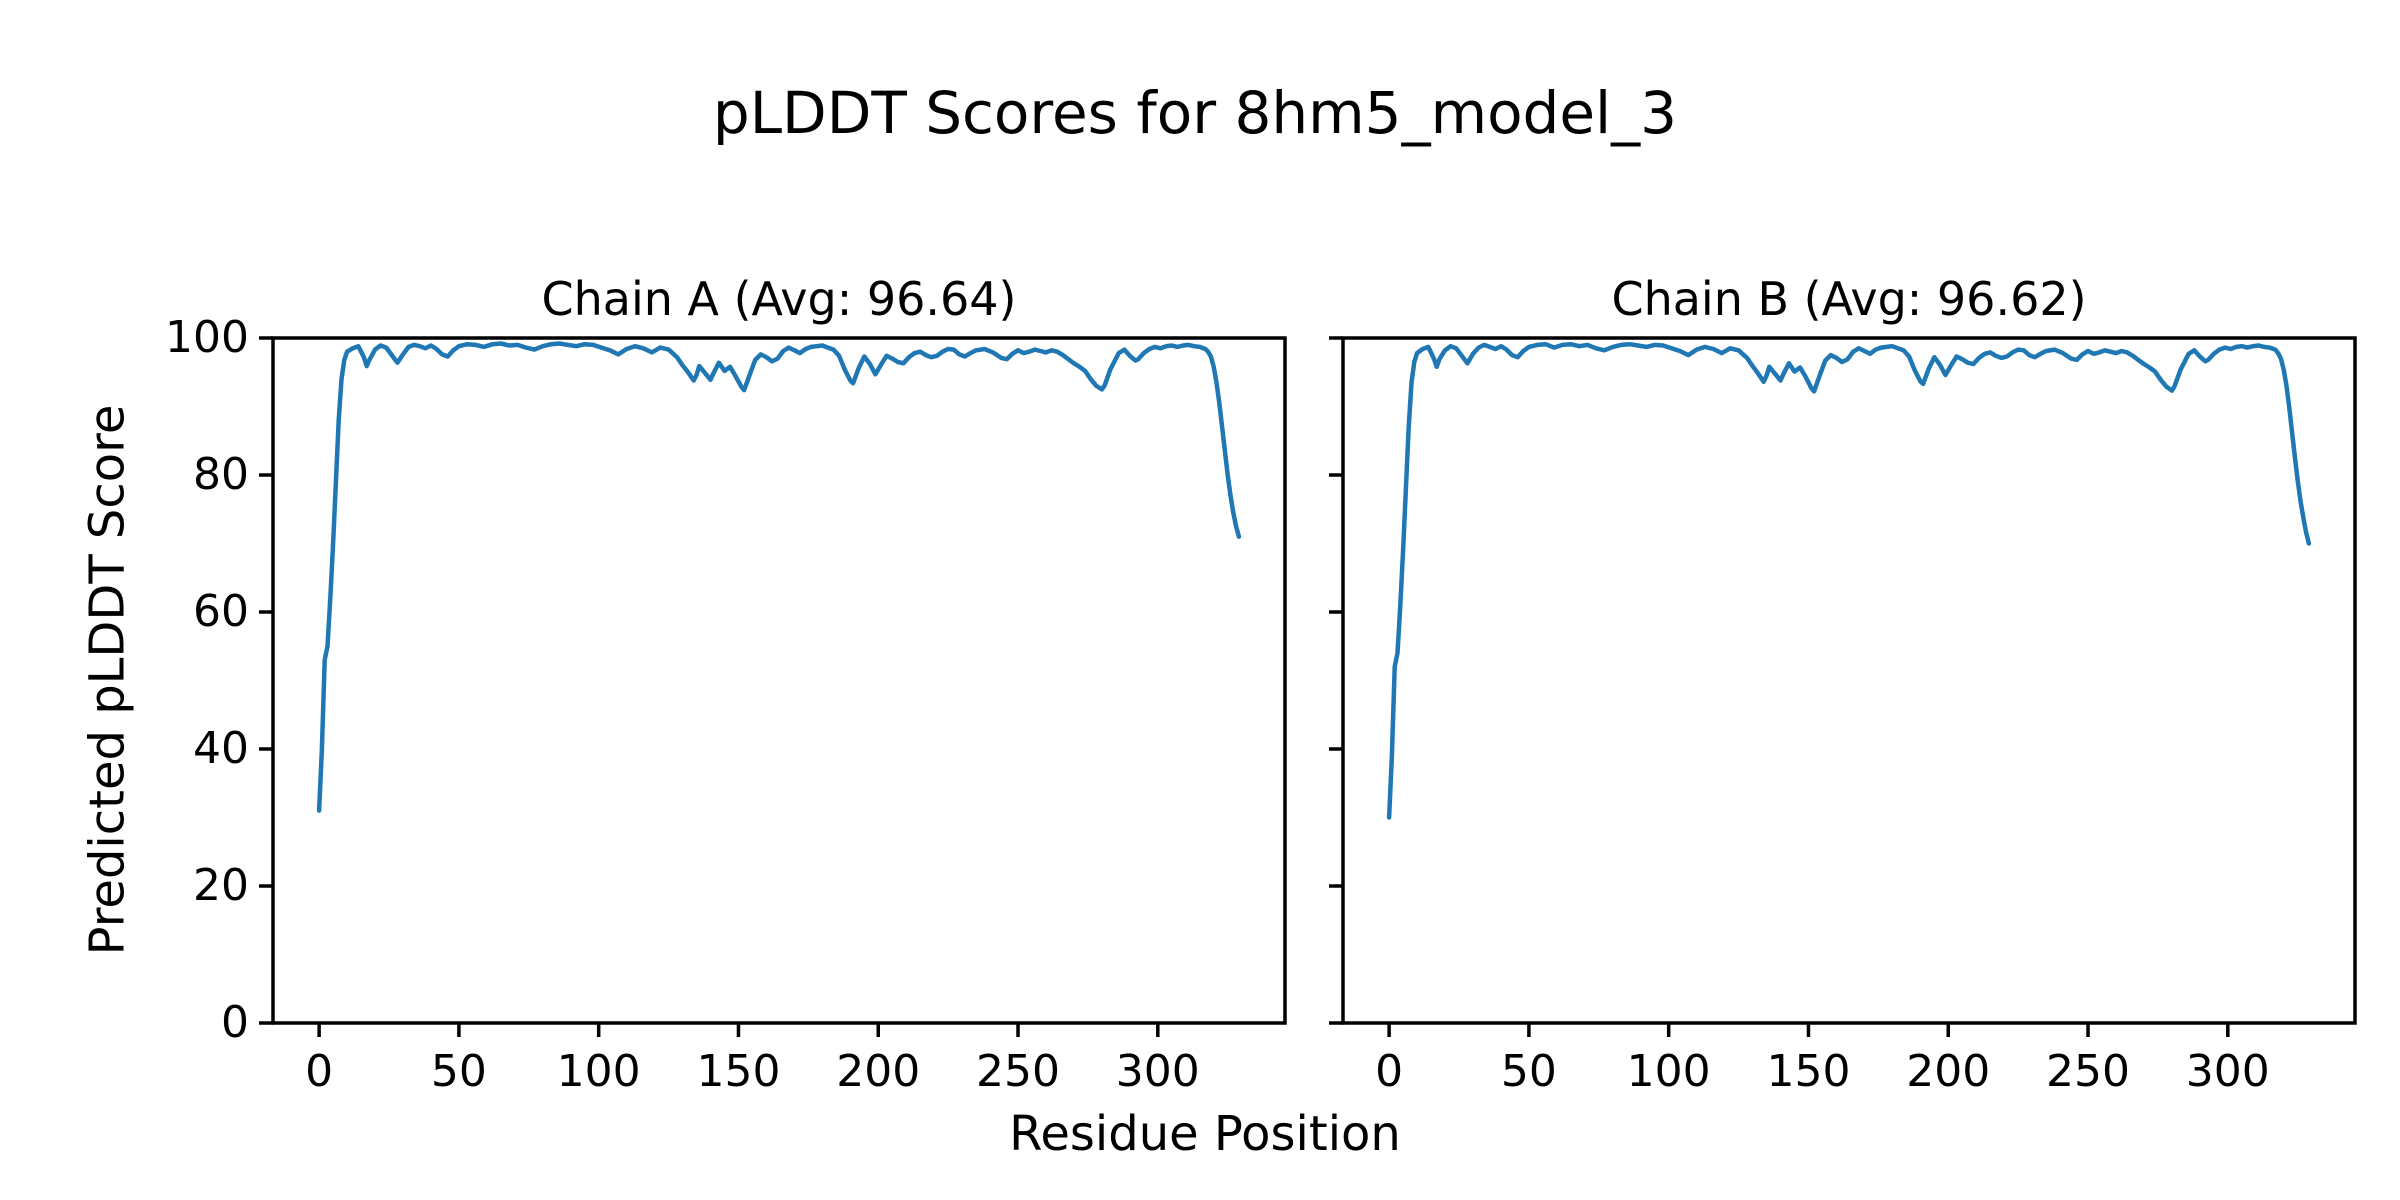 The width and height of the screenshot is (2400, 1200). I want to click on x-axis-label: Residue Position, so click(1205, 1134).